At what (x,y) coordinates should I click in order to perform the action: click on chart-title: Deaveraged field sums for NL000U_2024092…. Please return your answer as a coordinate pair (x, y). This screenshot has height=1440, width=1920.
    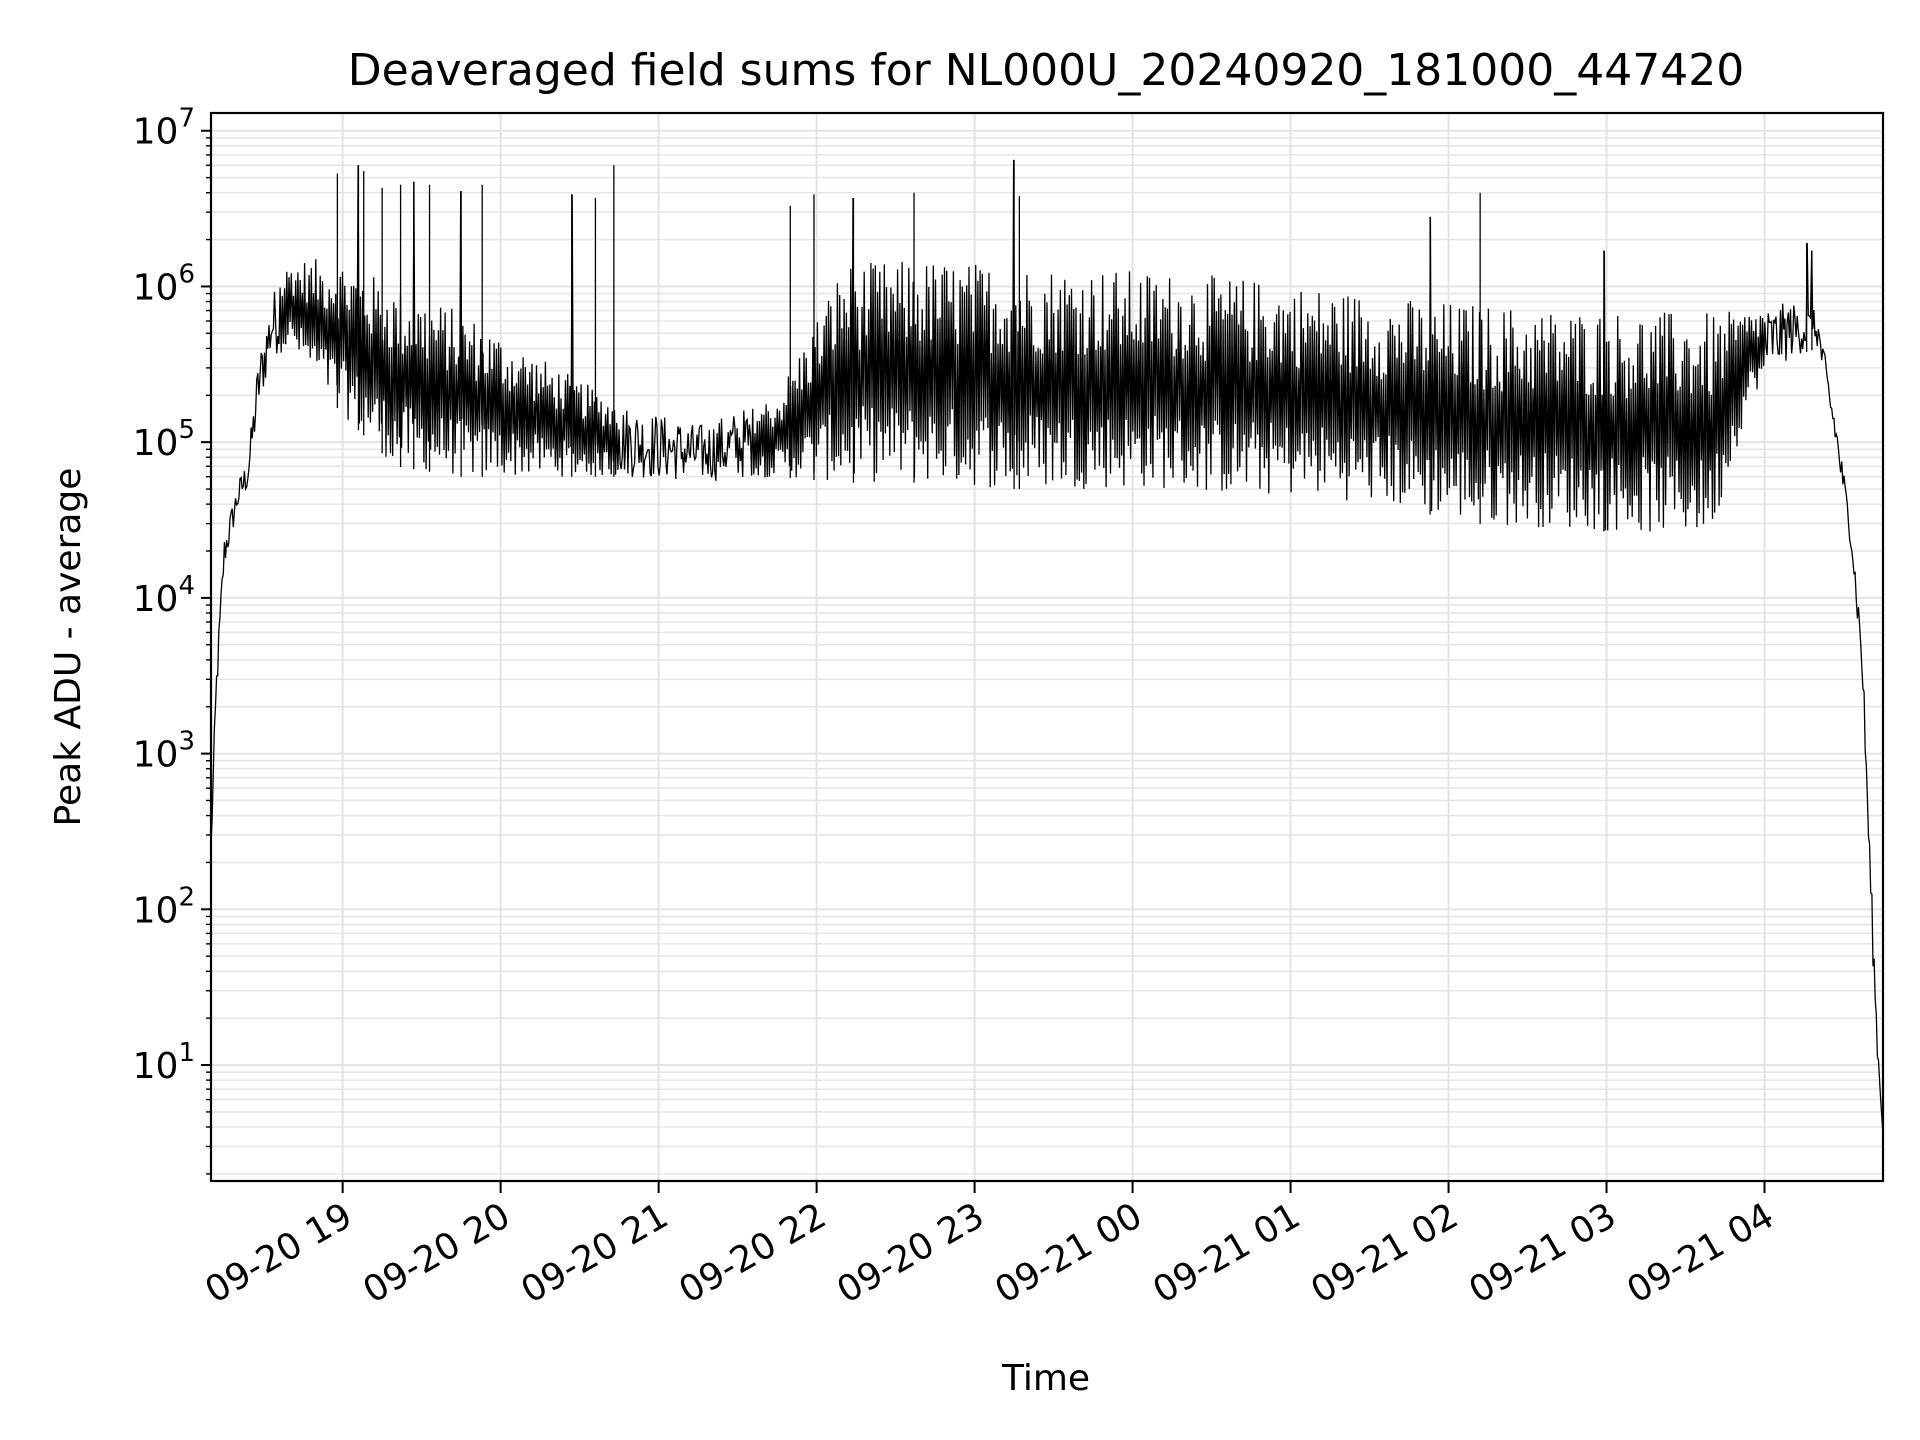
    Looking at the image, I should click on (1046, 70).